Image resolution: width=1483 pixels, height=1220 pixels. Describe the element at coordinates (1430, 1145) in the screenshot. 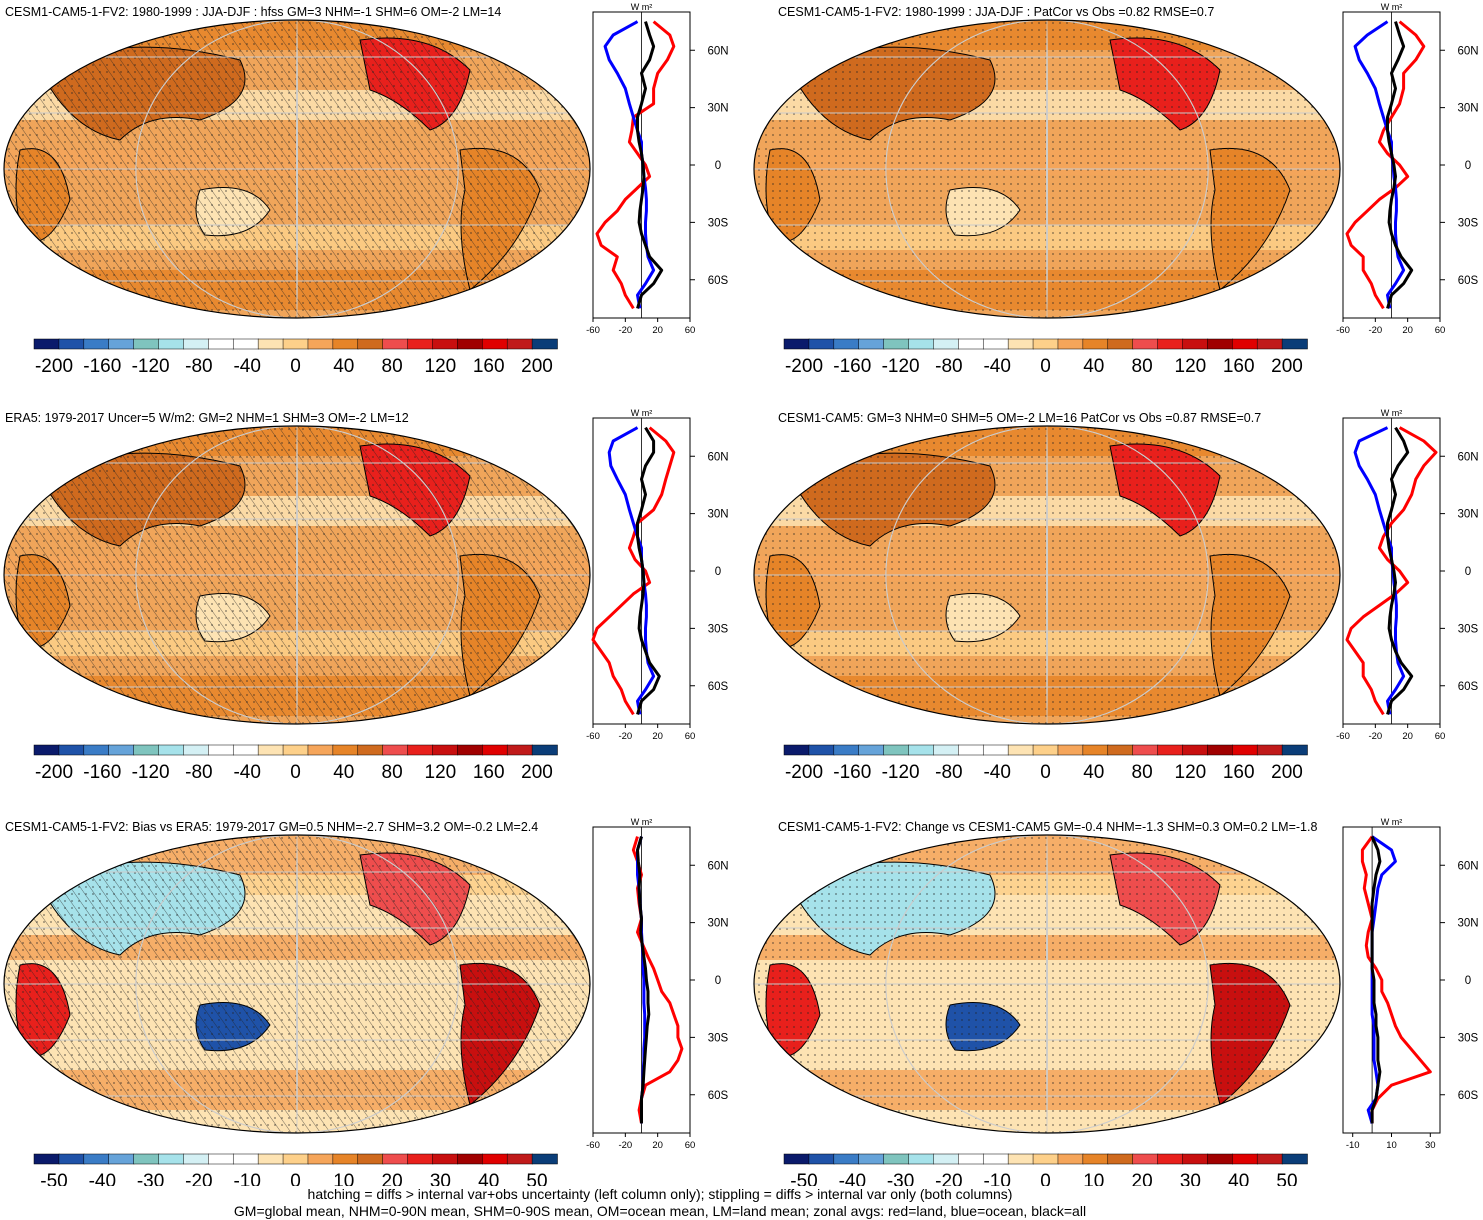

I see `zonal-xtick-label: 30` at that location.